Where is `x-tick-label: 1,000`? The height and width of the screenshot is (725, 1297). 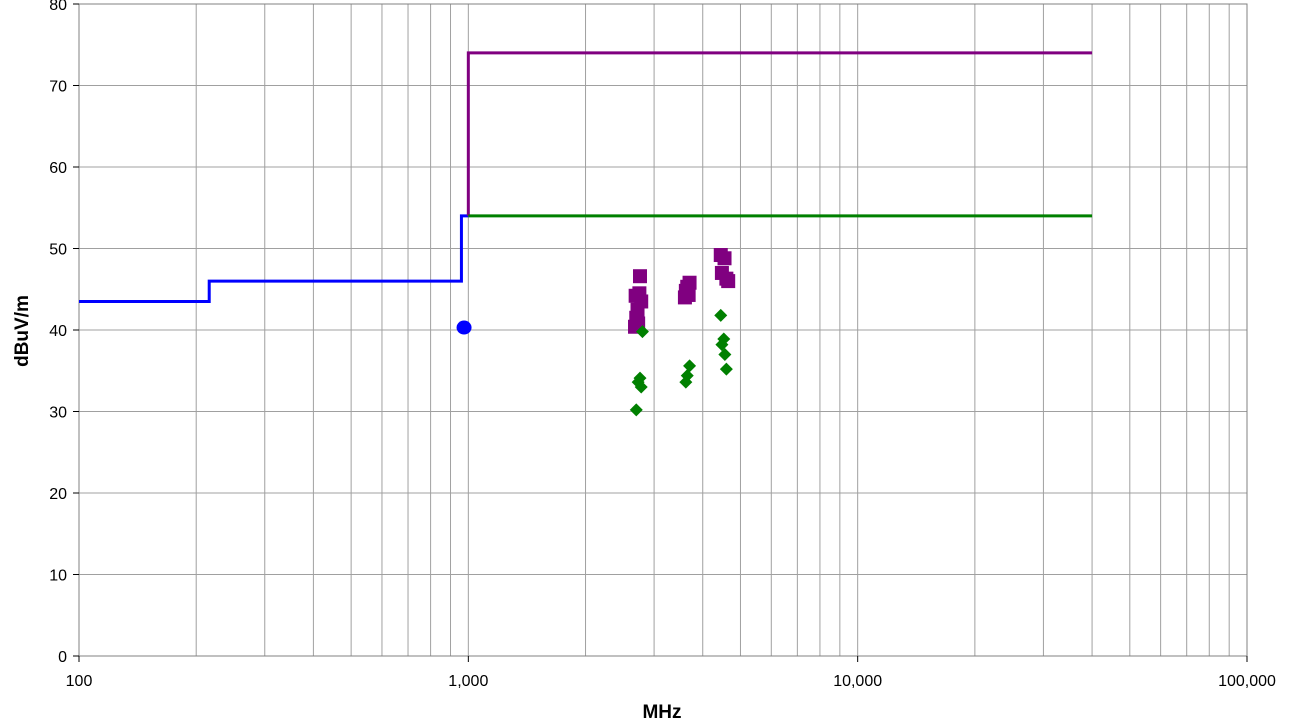
x-tick-label: 1,000 is located at coordinates (468, 681).